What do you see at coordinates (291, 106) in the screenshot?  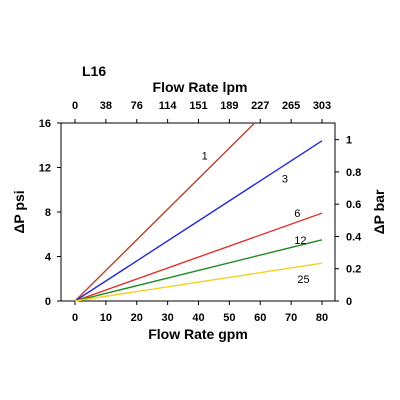 I see `x2-tick-label: 265` at bounding box center [291, 106].